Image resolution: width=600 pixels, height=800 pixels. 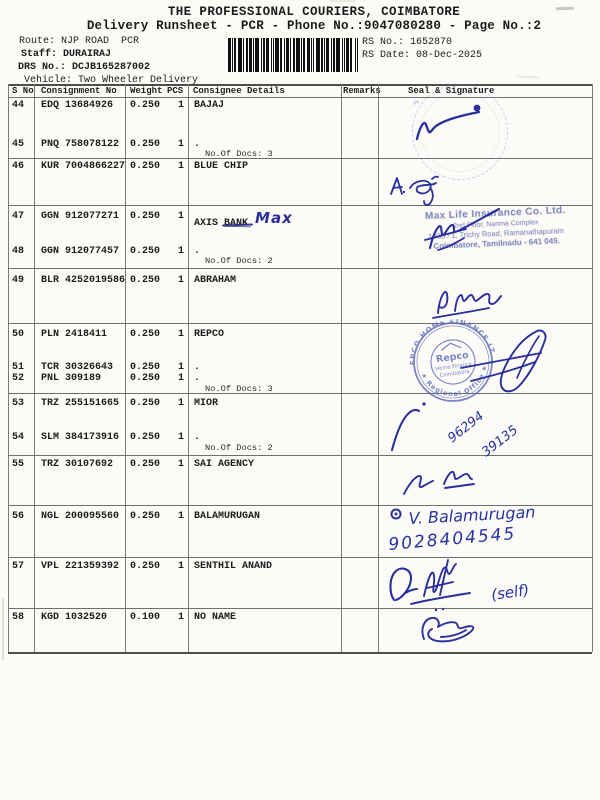 What do you see at coordinates (74, 617) in the screenshot?
I see `row-consignment-no: KGD 1032520` at bounding box center [74, 617].